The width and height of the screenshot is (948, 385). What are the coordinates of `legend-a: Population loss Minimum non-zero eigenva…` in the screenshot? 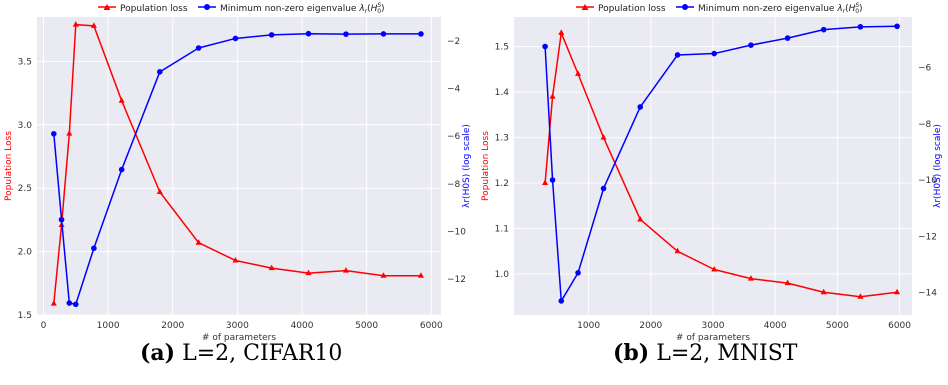 It's located at (241, 8).